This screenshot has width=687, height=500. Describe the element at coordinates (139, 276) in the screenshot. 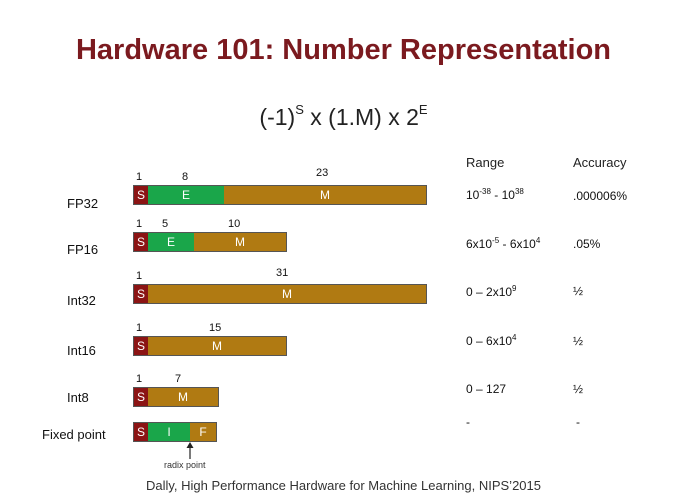

I see `bits-s-int32: 1` at that location.